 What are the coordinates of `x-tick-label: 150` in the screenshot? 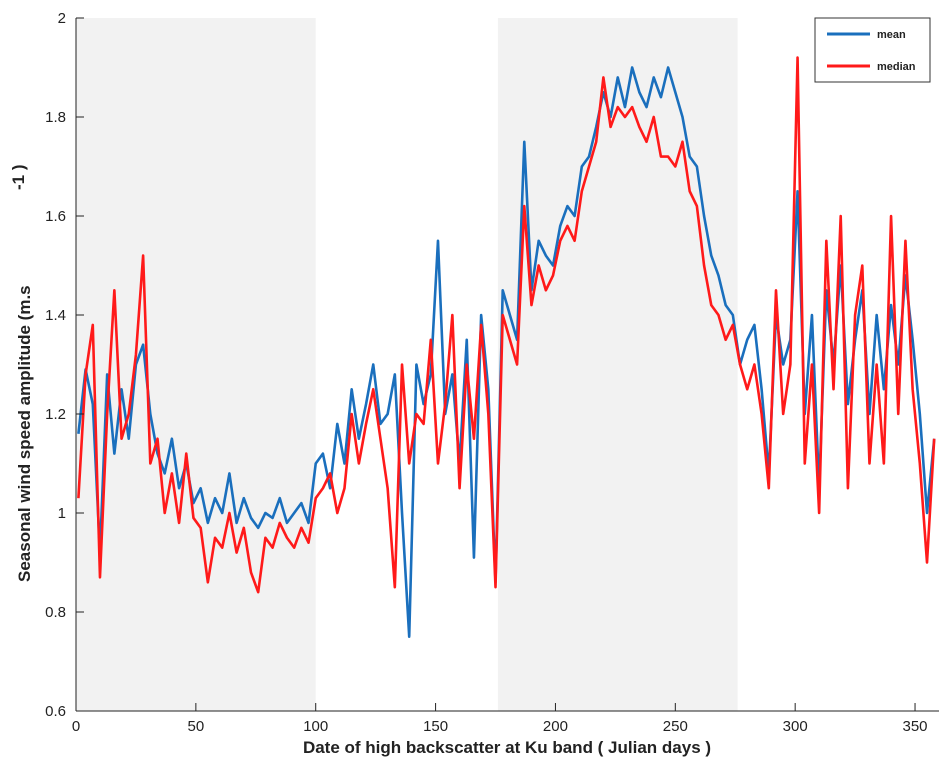 It's located at (435, 726).